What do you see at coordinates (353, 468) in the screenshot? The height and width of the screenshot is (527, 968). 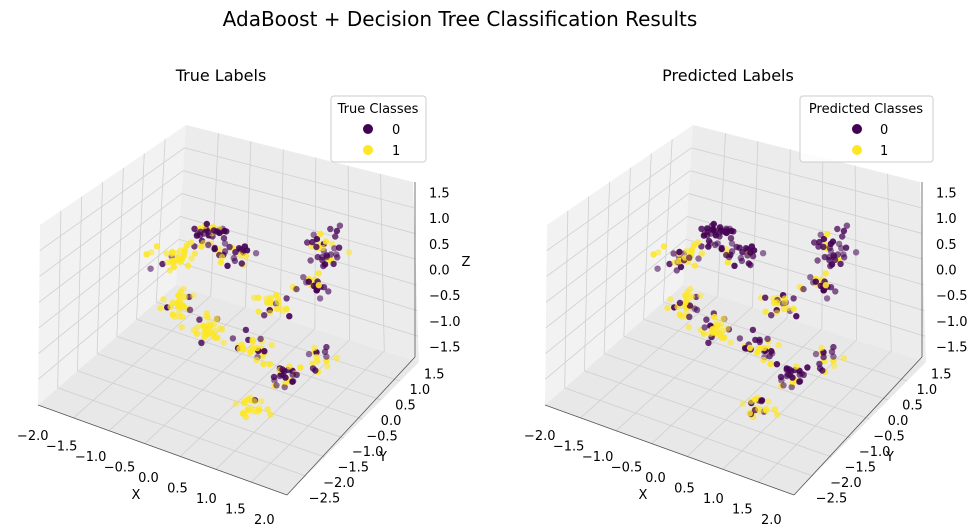 I see `y-tick-label: −1.5` at bounding box center [353, 468].